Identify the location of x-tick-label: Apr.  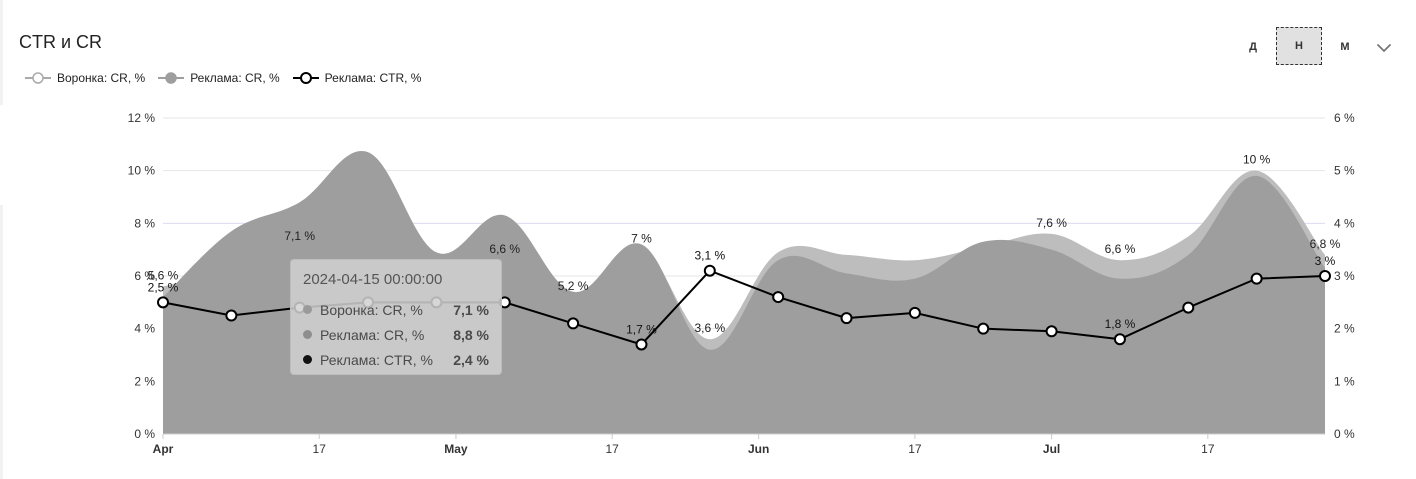
(163, 449).